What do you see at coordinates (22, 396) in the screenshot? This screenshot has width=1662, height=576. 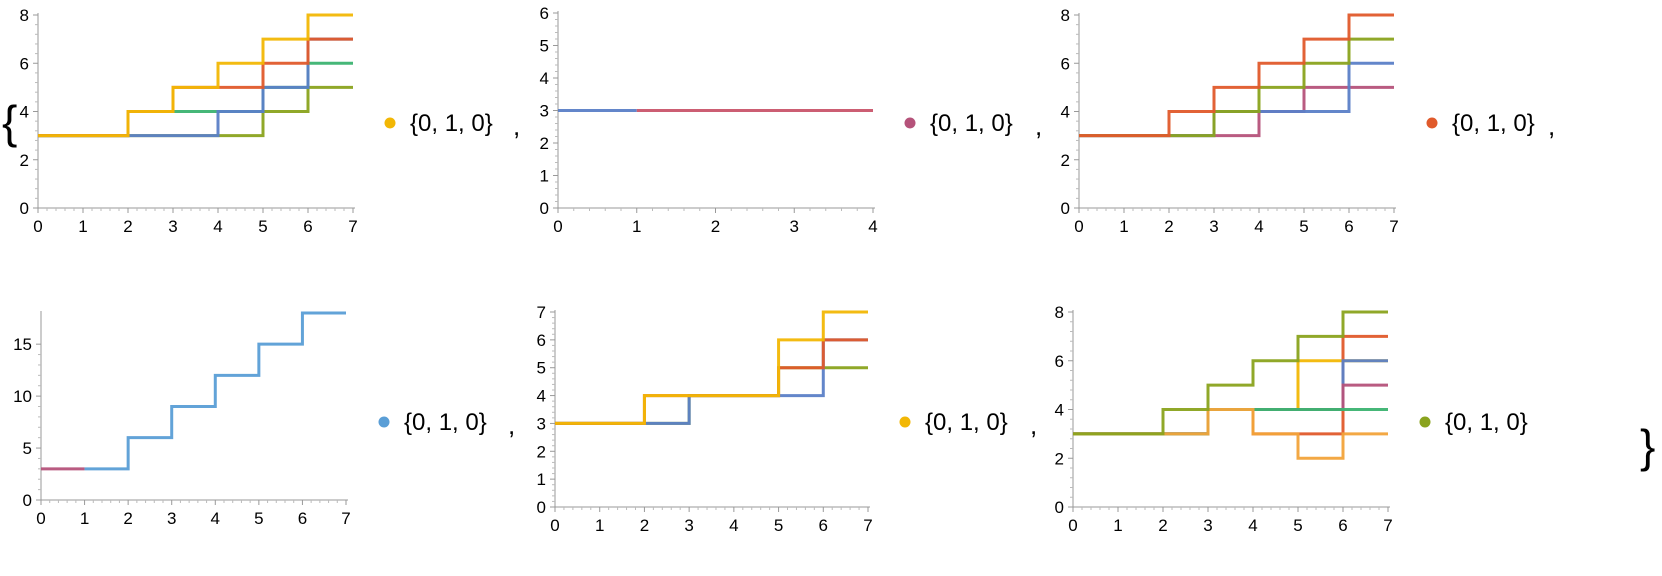 I see `y-tick-label: 10` at bounding box center [22, 396].